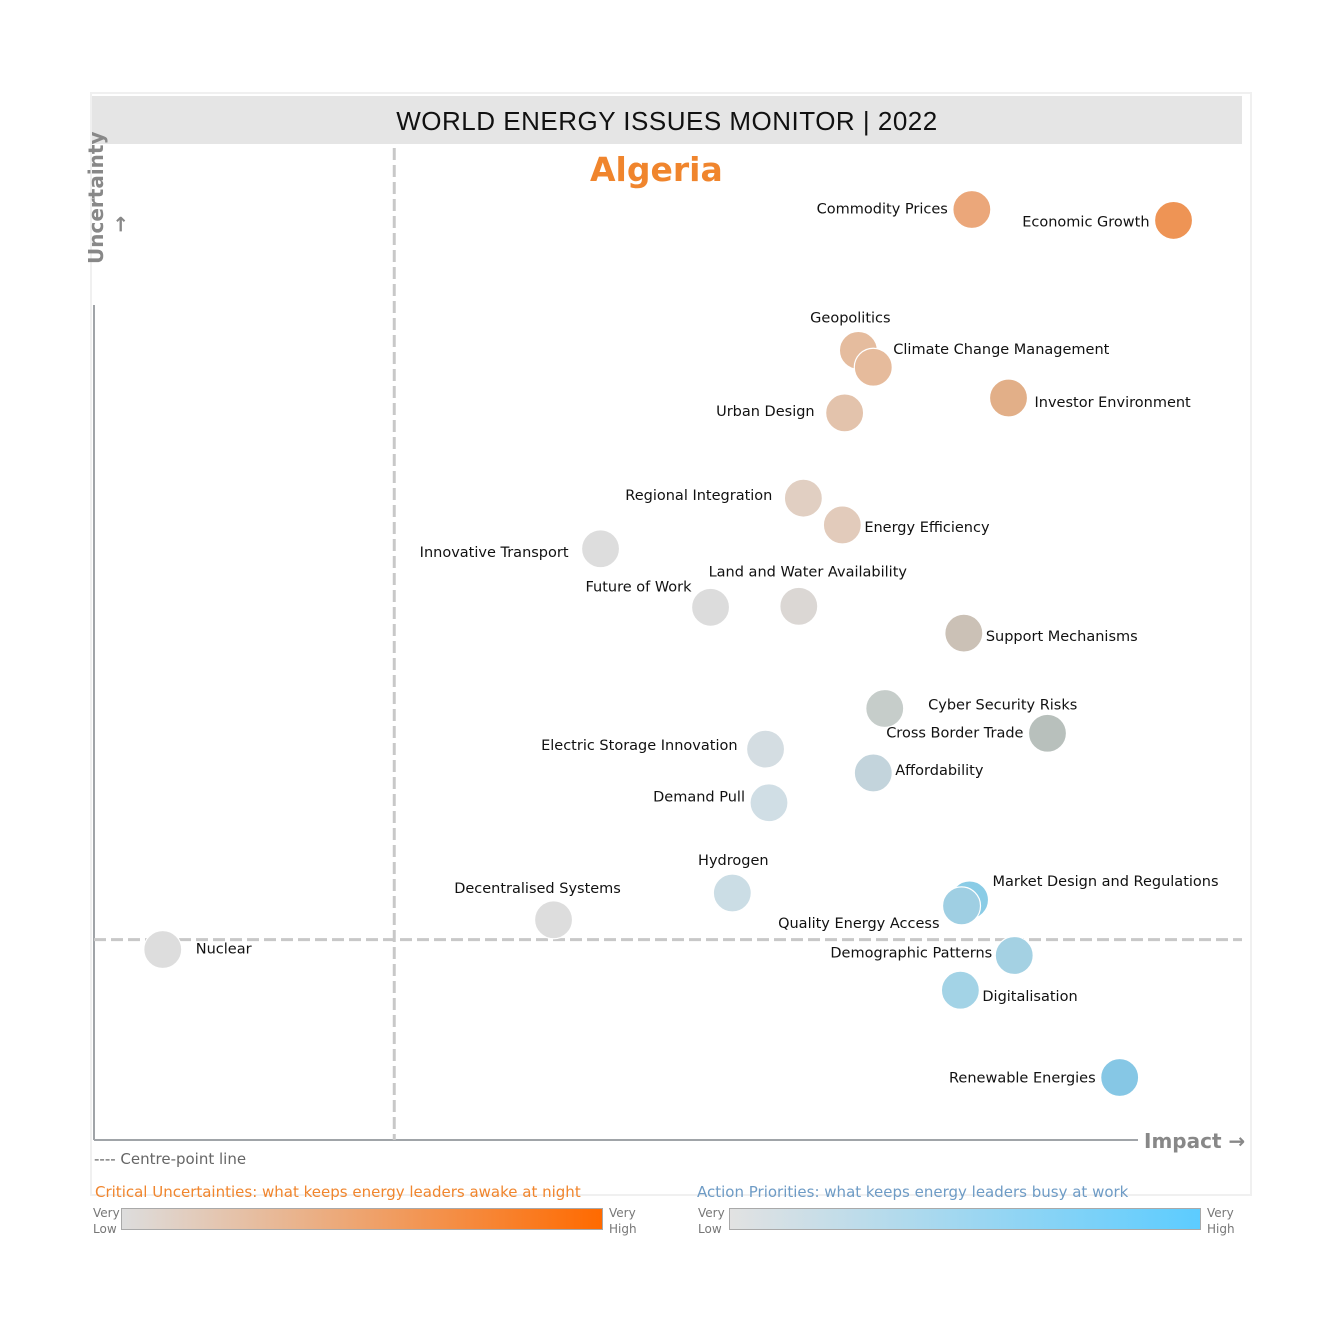 The image size is (1344, 1344). What do you see at coordinates (623, 1221) in the screenshot?
I see `uncertainty-high-label: Very High` at bounding box center [623, 1221].